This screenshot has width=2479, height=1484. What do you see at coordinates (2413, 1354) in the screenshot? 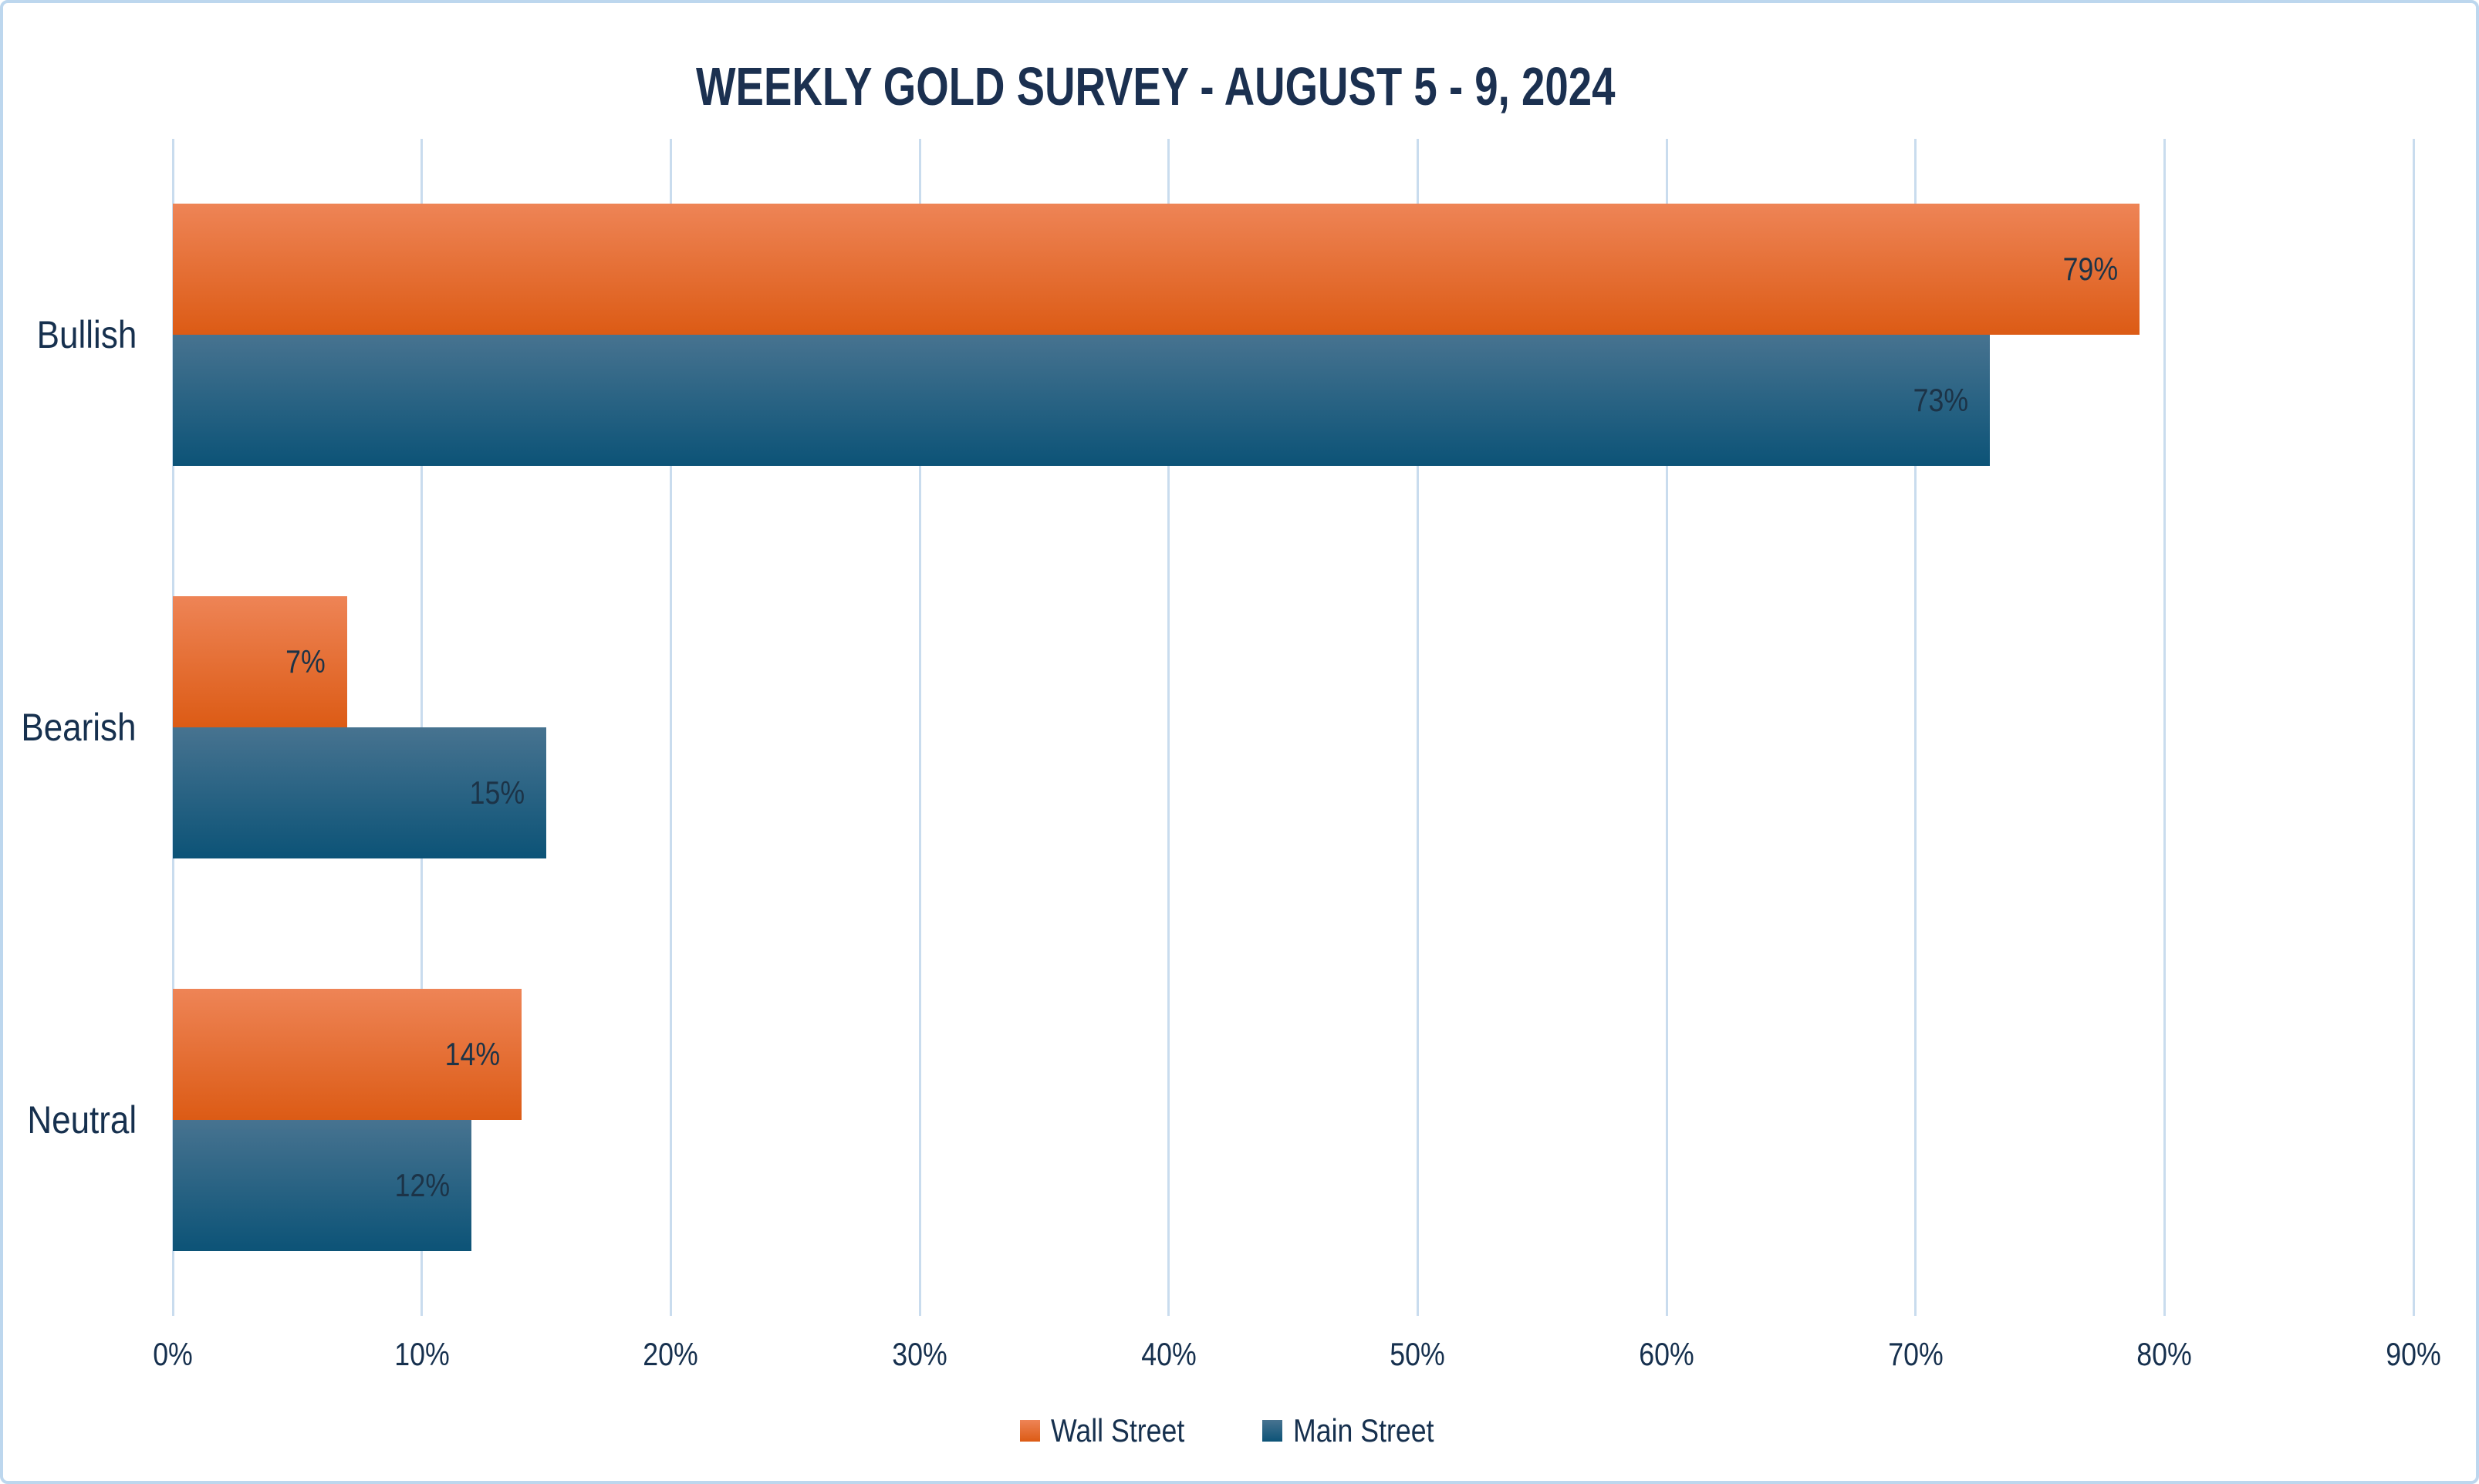
I see `x-tick-label-90-: 90%` at bounding box center [2413, 1354].